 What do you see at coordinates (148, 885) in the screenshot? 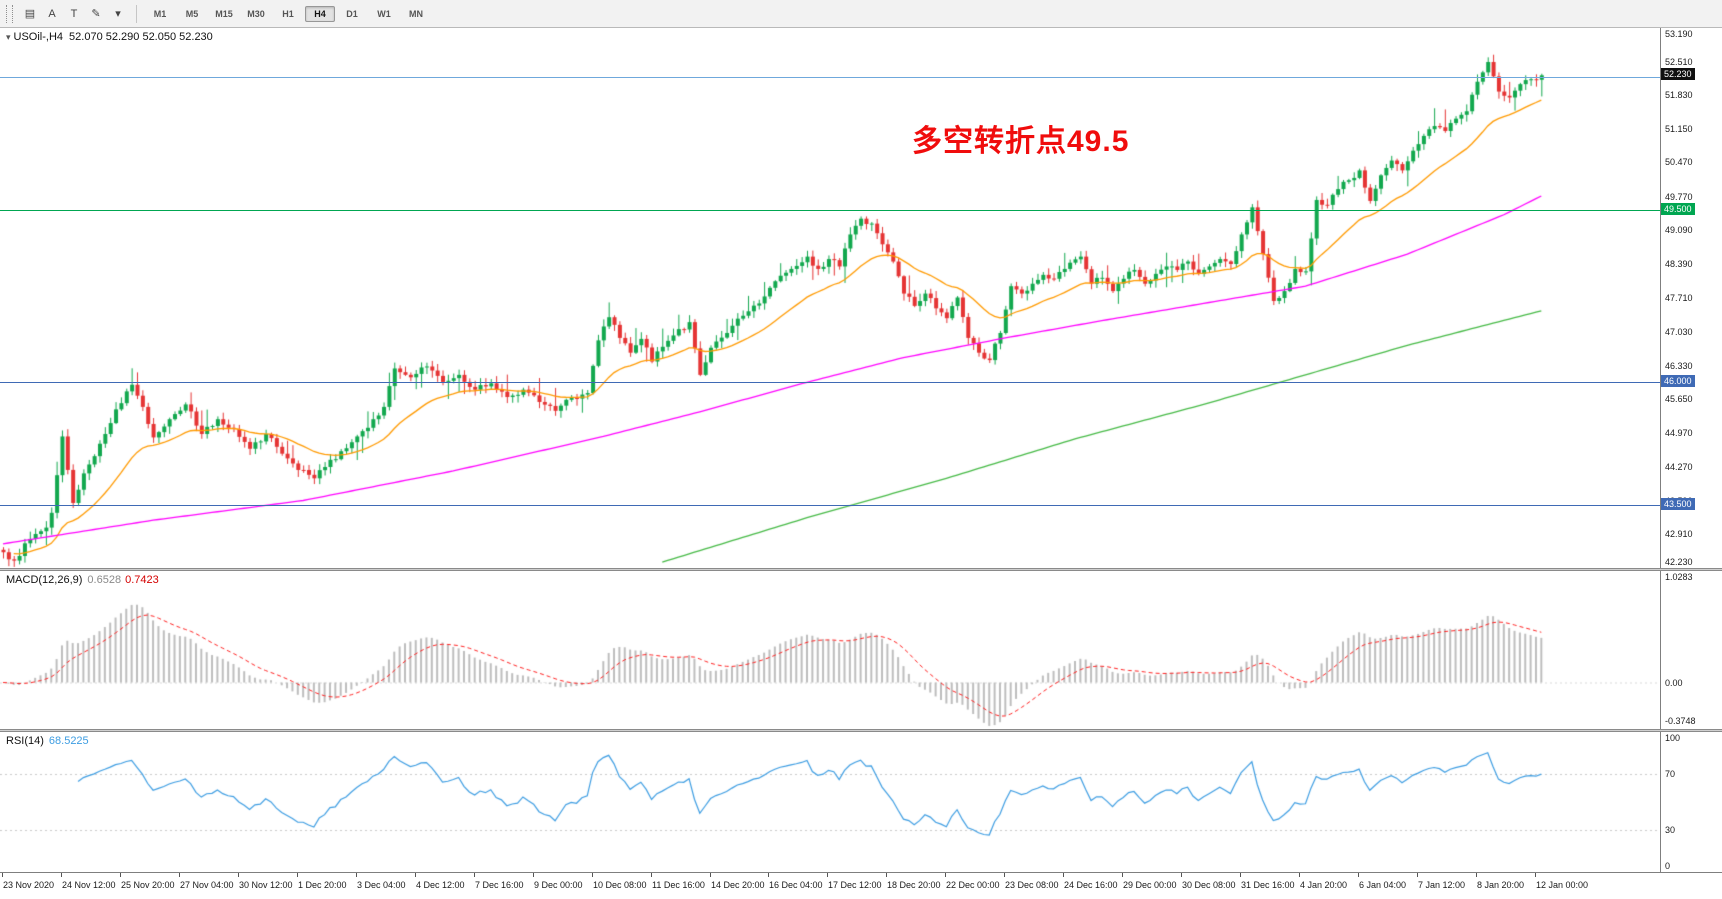
I see `time-axis-label: 25 Nov 20:00` at bounding box center [148, 885].